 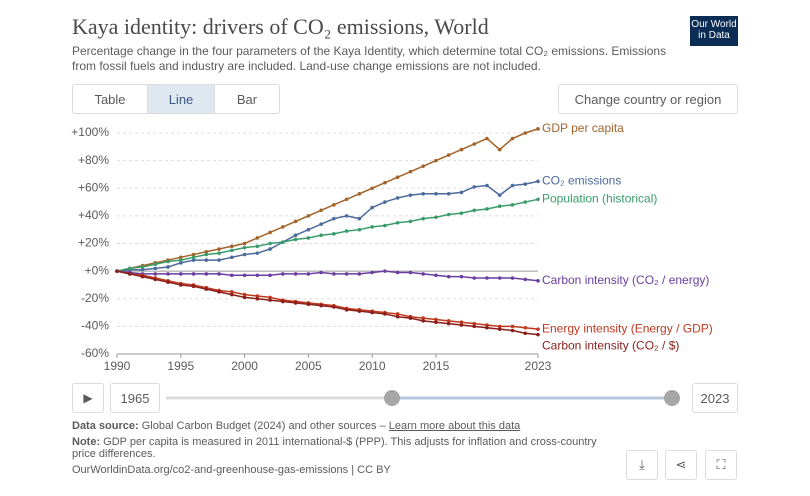 I want to click on logo: Our World in Data, so click(x=714, y=31).